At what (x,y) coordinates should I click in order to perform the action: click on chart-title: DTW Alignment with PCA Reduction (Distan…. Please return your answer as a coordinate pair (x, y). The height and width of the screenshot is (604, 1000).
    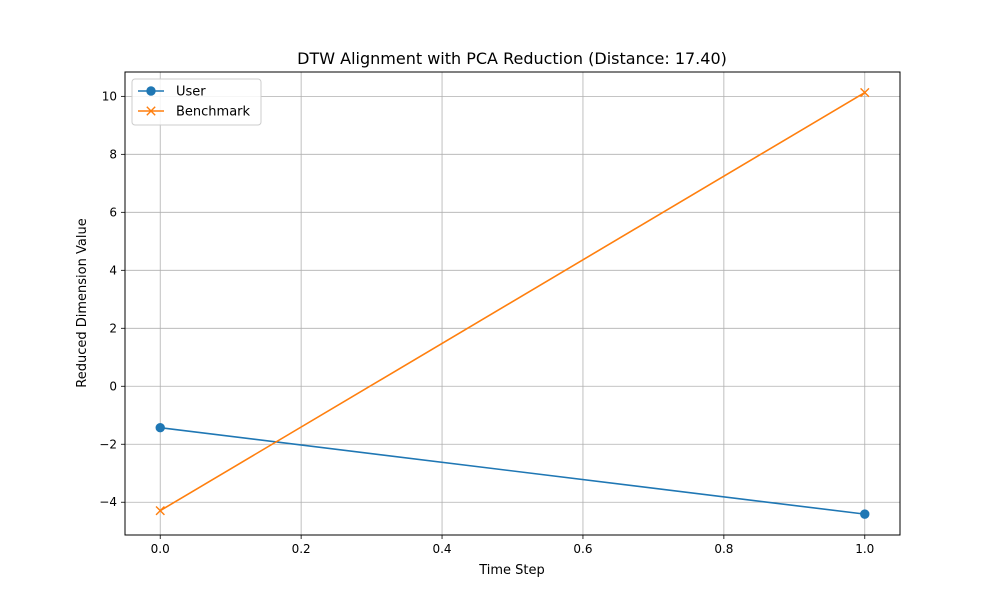
    Looking at the image, I should click on (512, 58).